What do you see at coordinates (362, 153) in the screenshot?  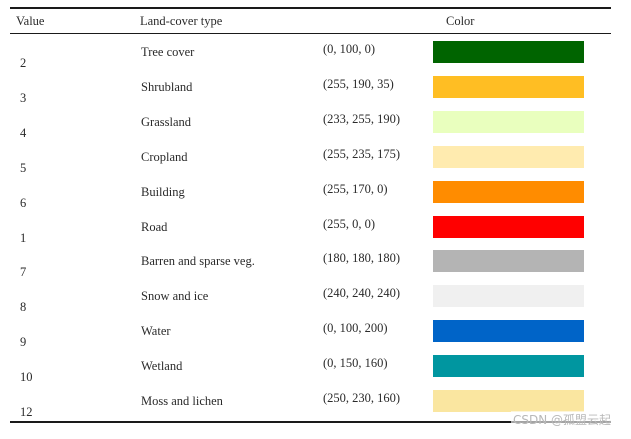 I see `row-rgb-value: (255, 235, 175)` at bounding box center [362, 153].